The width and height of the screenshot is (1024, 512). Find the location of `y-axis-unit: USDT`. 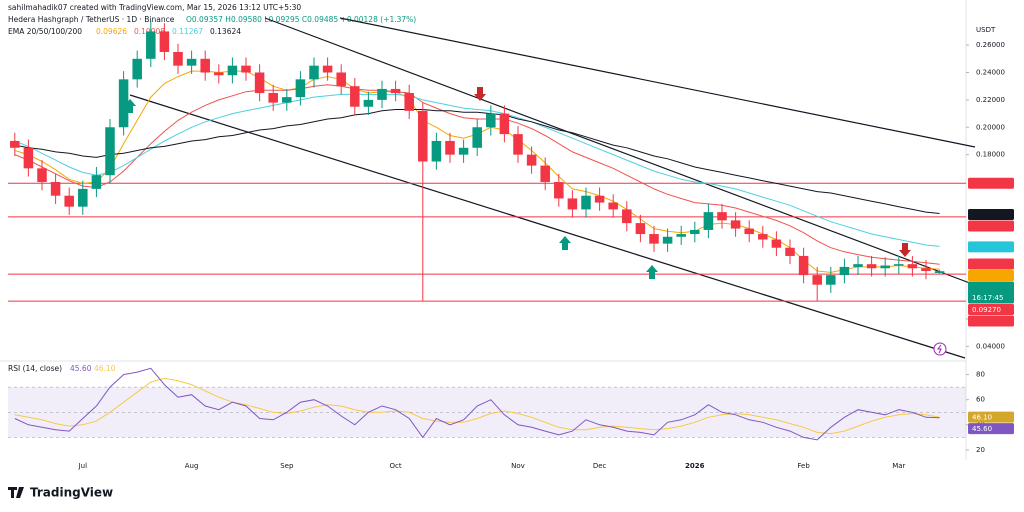

y-axis-unit: USDT is located at coordinates (986, 30).